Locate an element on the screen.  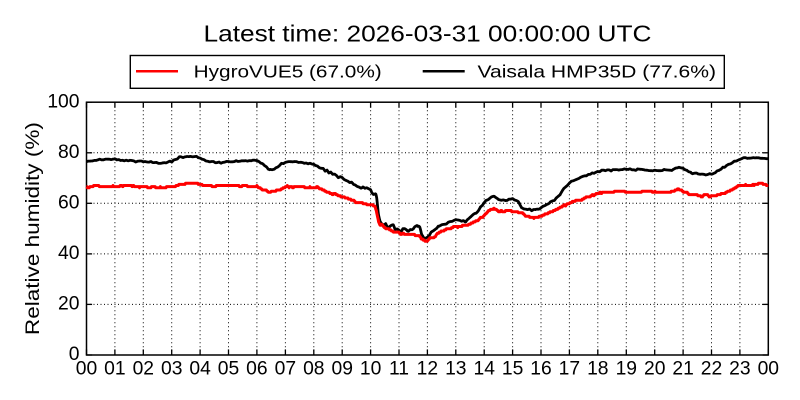
svg-text: 10 is located at coordinates (370, 369).